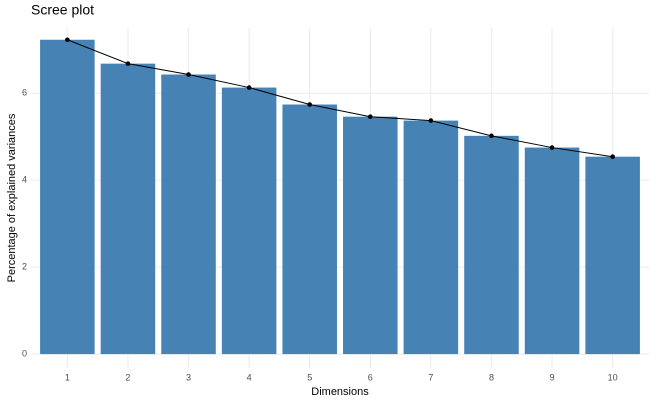  I want to click on x-tick-label: 9, so click(552, 377).